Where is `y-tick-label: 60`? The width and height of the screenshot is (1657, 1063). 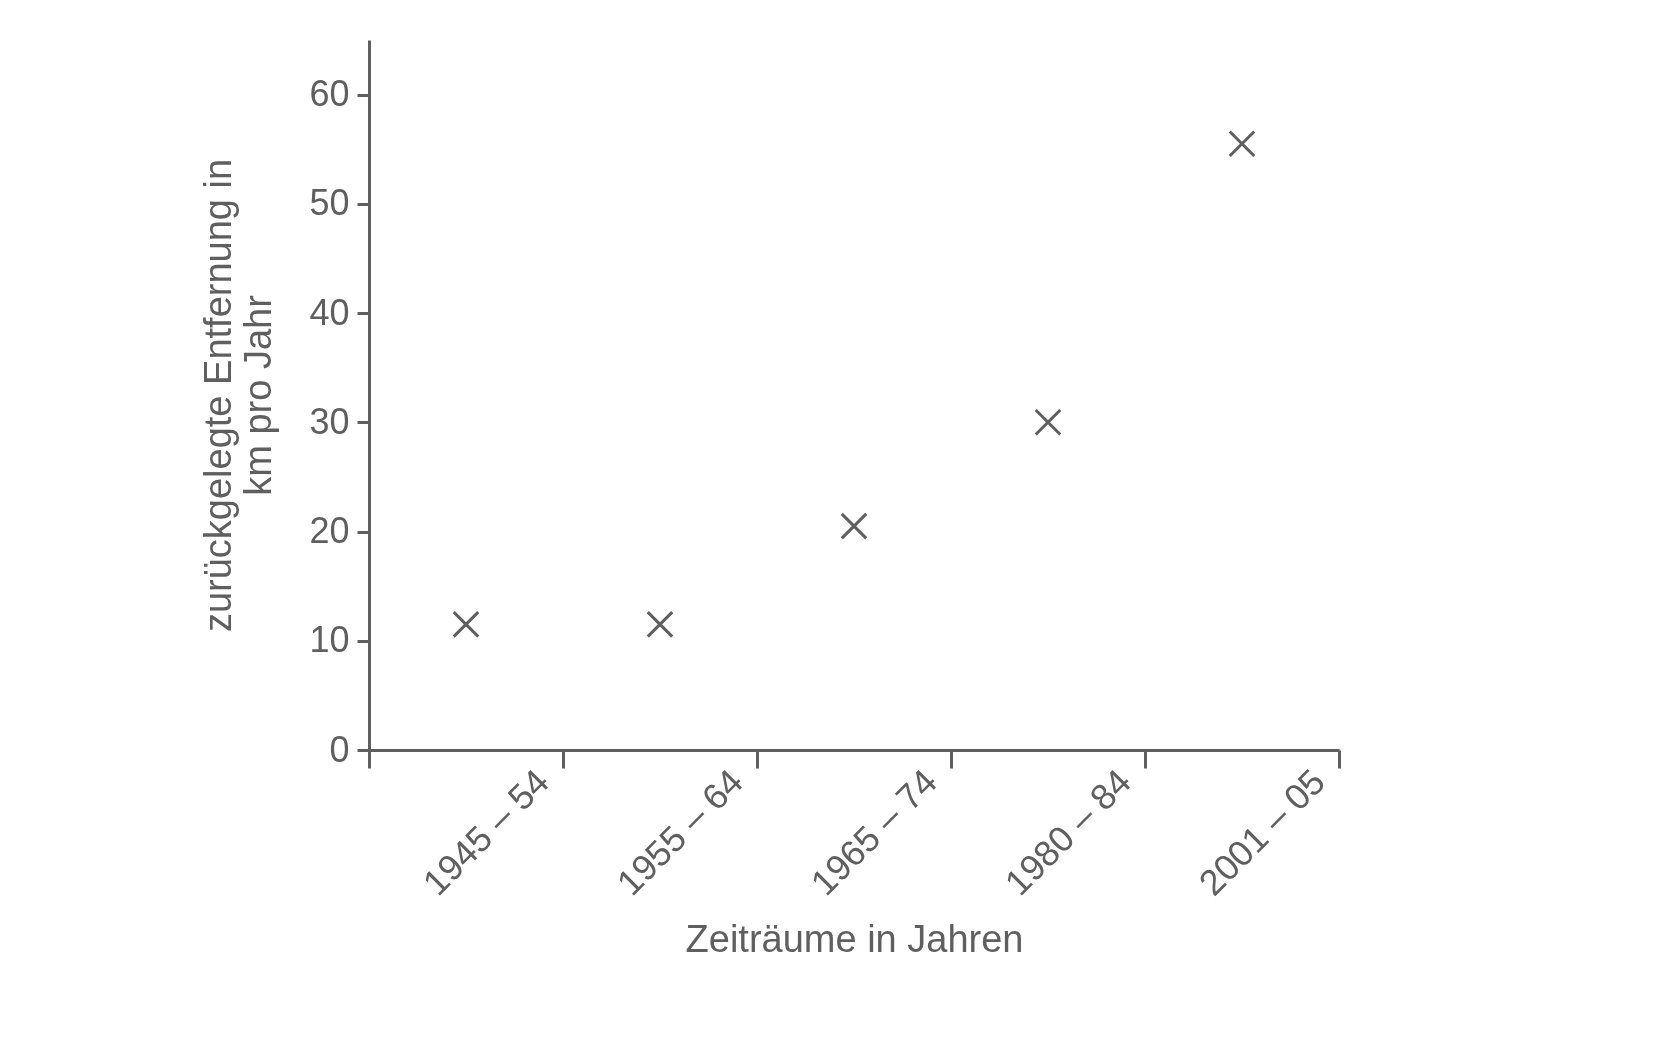
y-tick-label: 60 is located at coordinates (329, 94).